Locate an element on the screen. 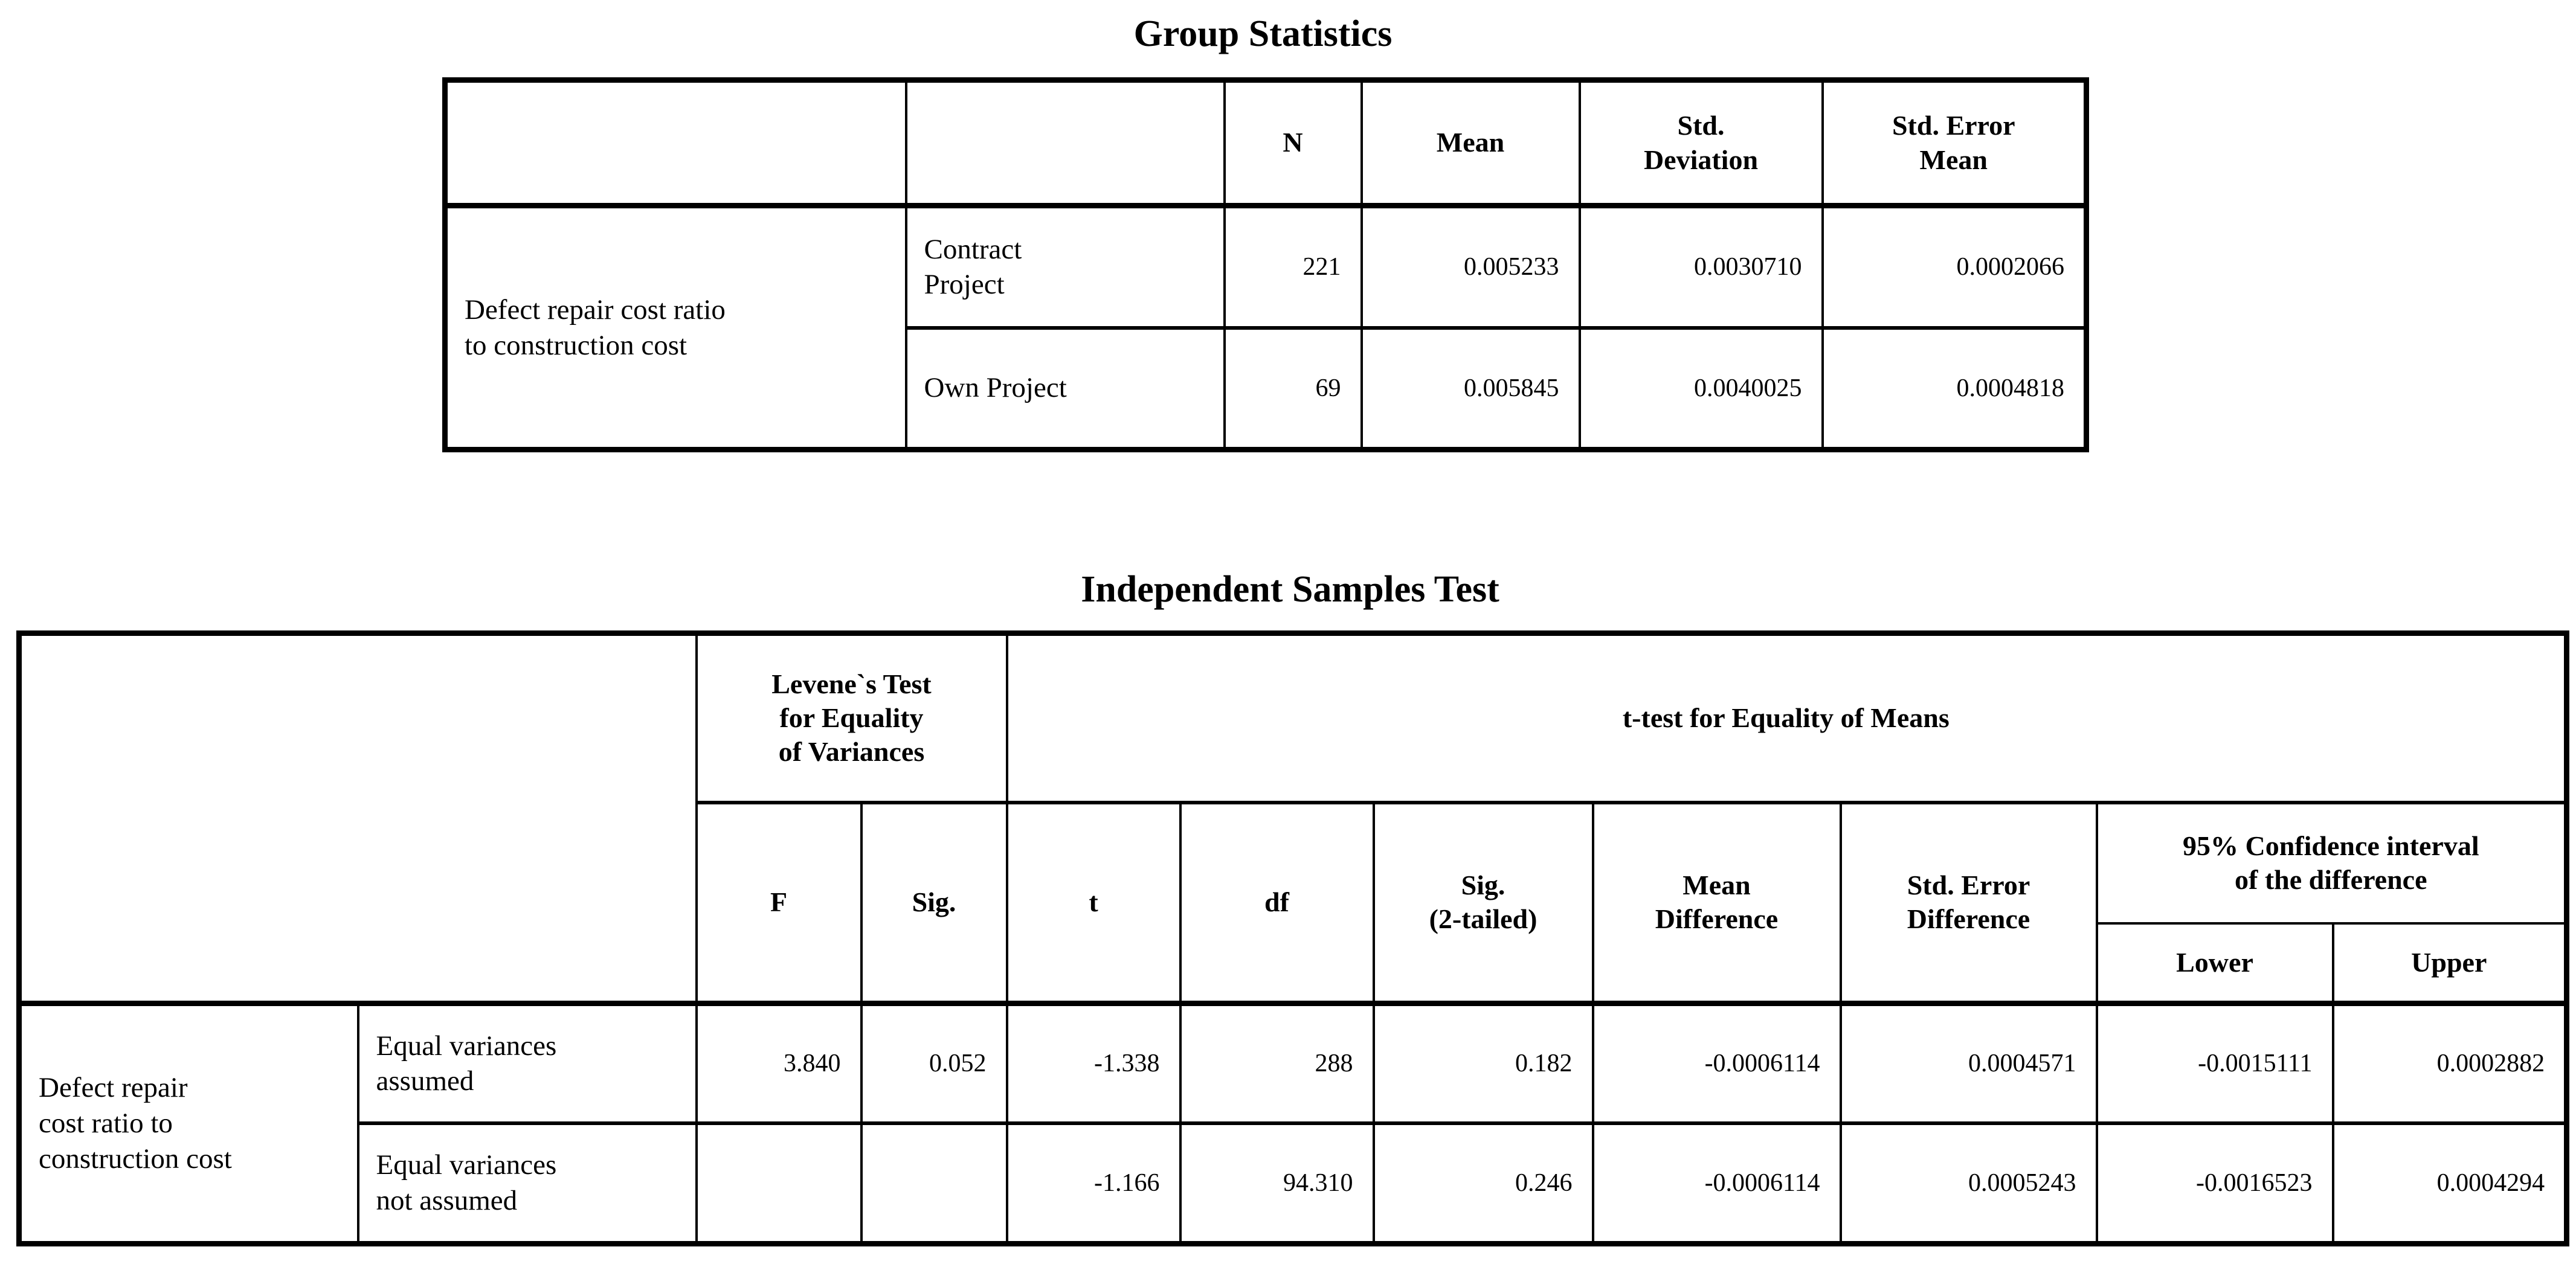  gs-header-std-deviation: Std. Deviation is located at coordinates (1701, 143).